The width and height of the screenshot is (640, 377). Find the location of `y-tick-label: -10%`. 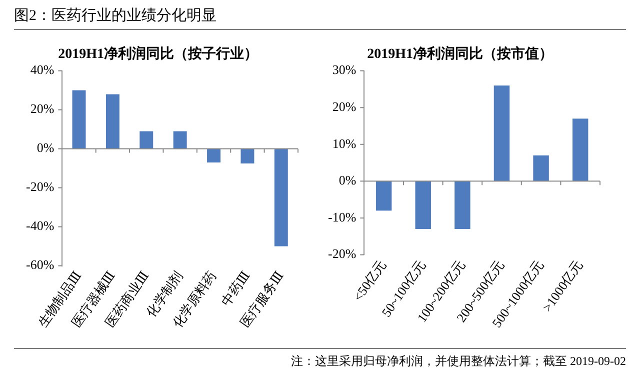

y-tick-label: -10% is located at coordinates (342, 216).